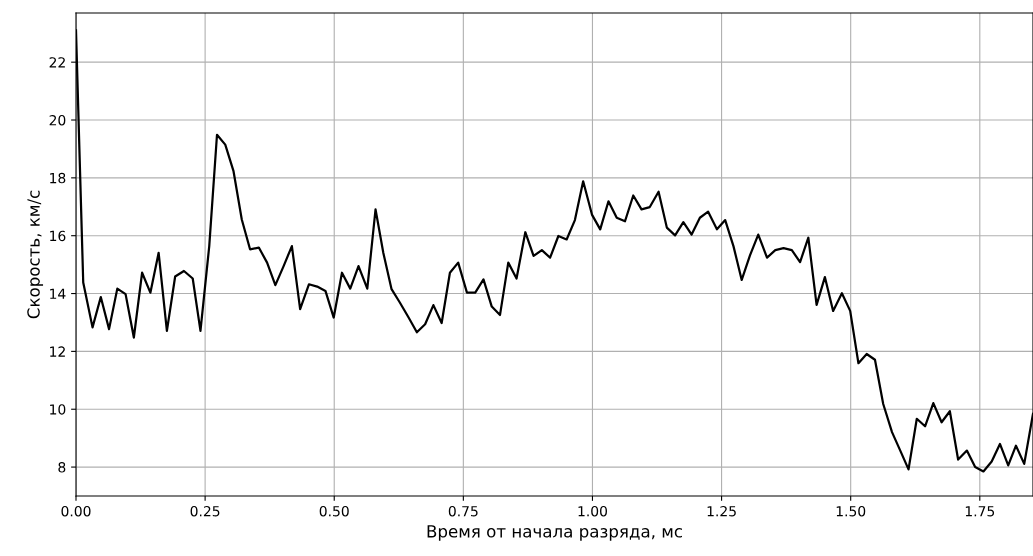  What do you see at coordinates (58, 236) in the screenshot?
I see `y-tick-label: 16` at bounding box center [58, 236].